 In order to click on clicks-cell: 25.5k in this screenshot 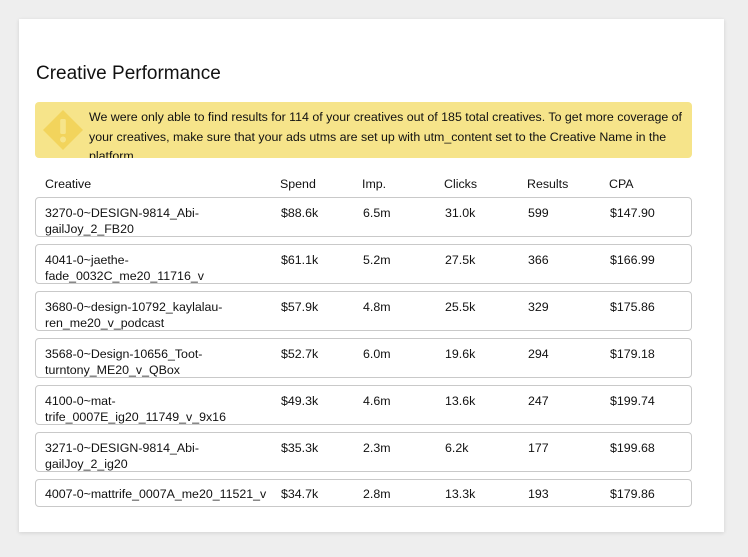, I will do `click(460, 307)`.